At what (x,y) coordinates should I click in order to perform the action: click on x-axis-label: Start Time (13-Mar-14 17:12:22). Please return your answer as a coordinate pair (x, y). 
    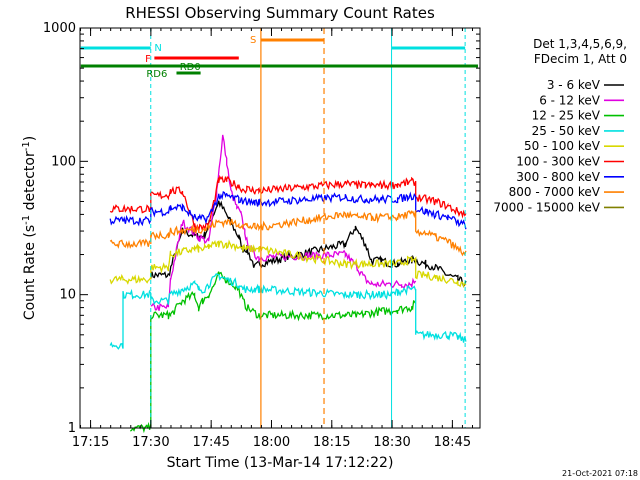
    Looking at the image, I should click on (280, 463).